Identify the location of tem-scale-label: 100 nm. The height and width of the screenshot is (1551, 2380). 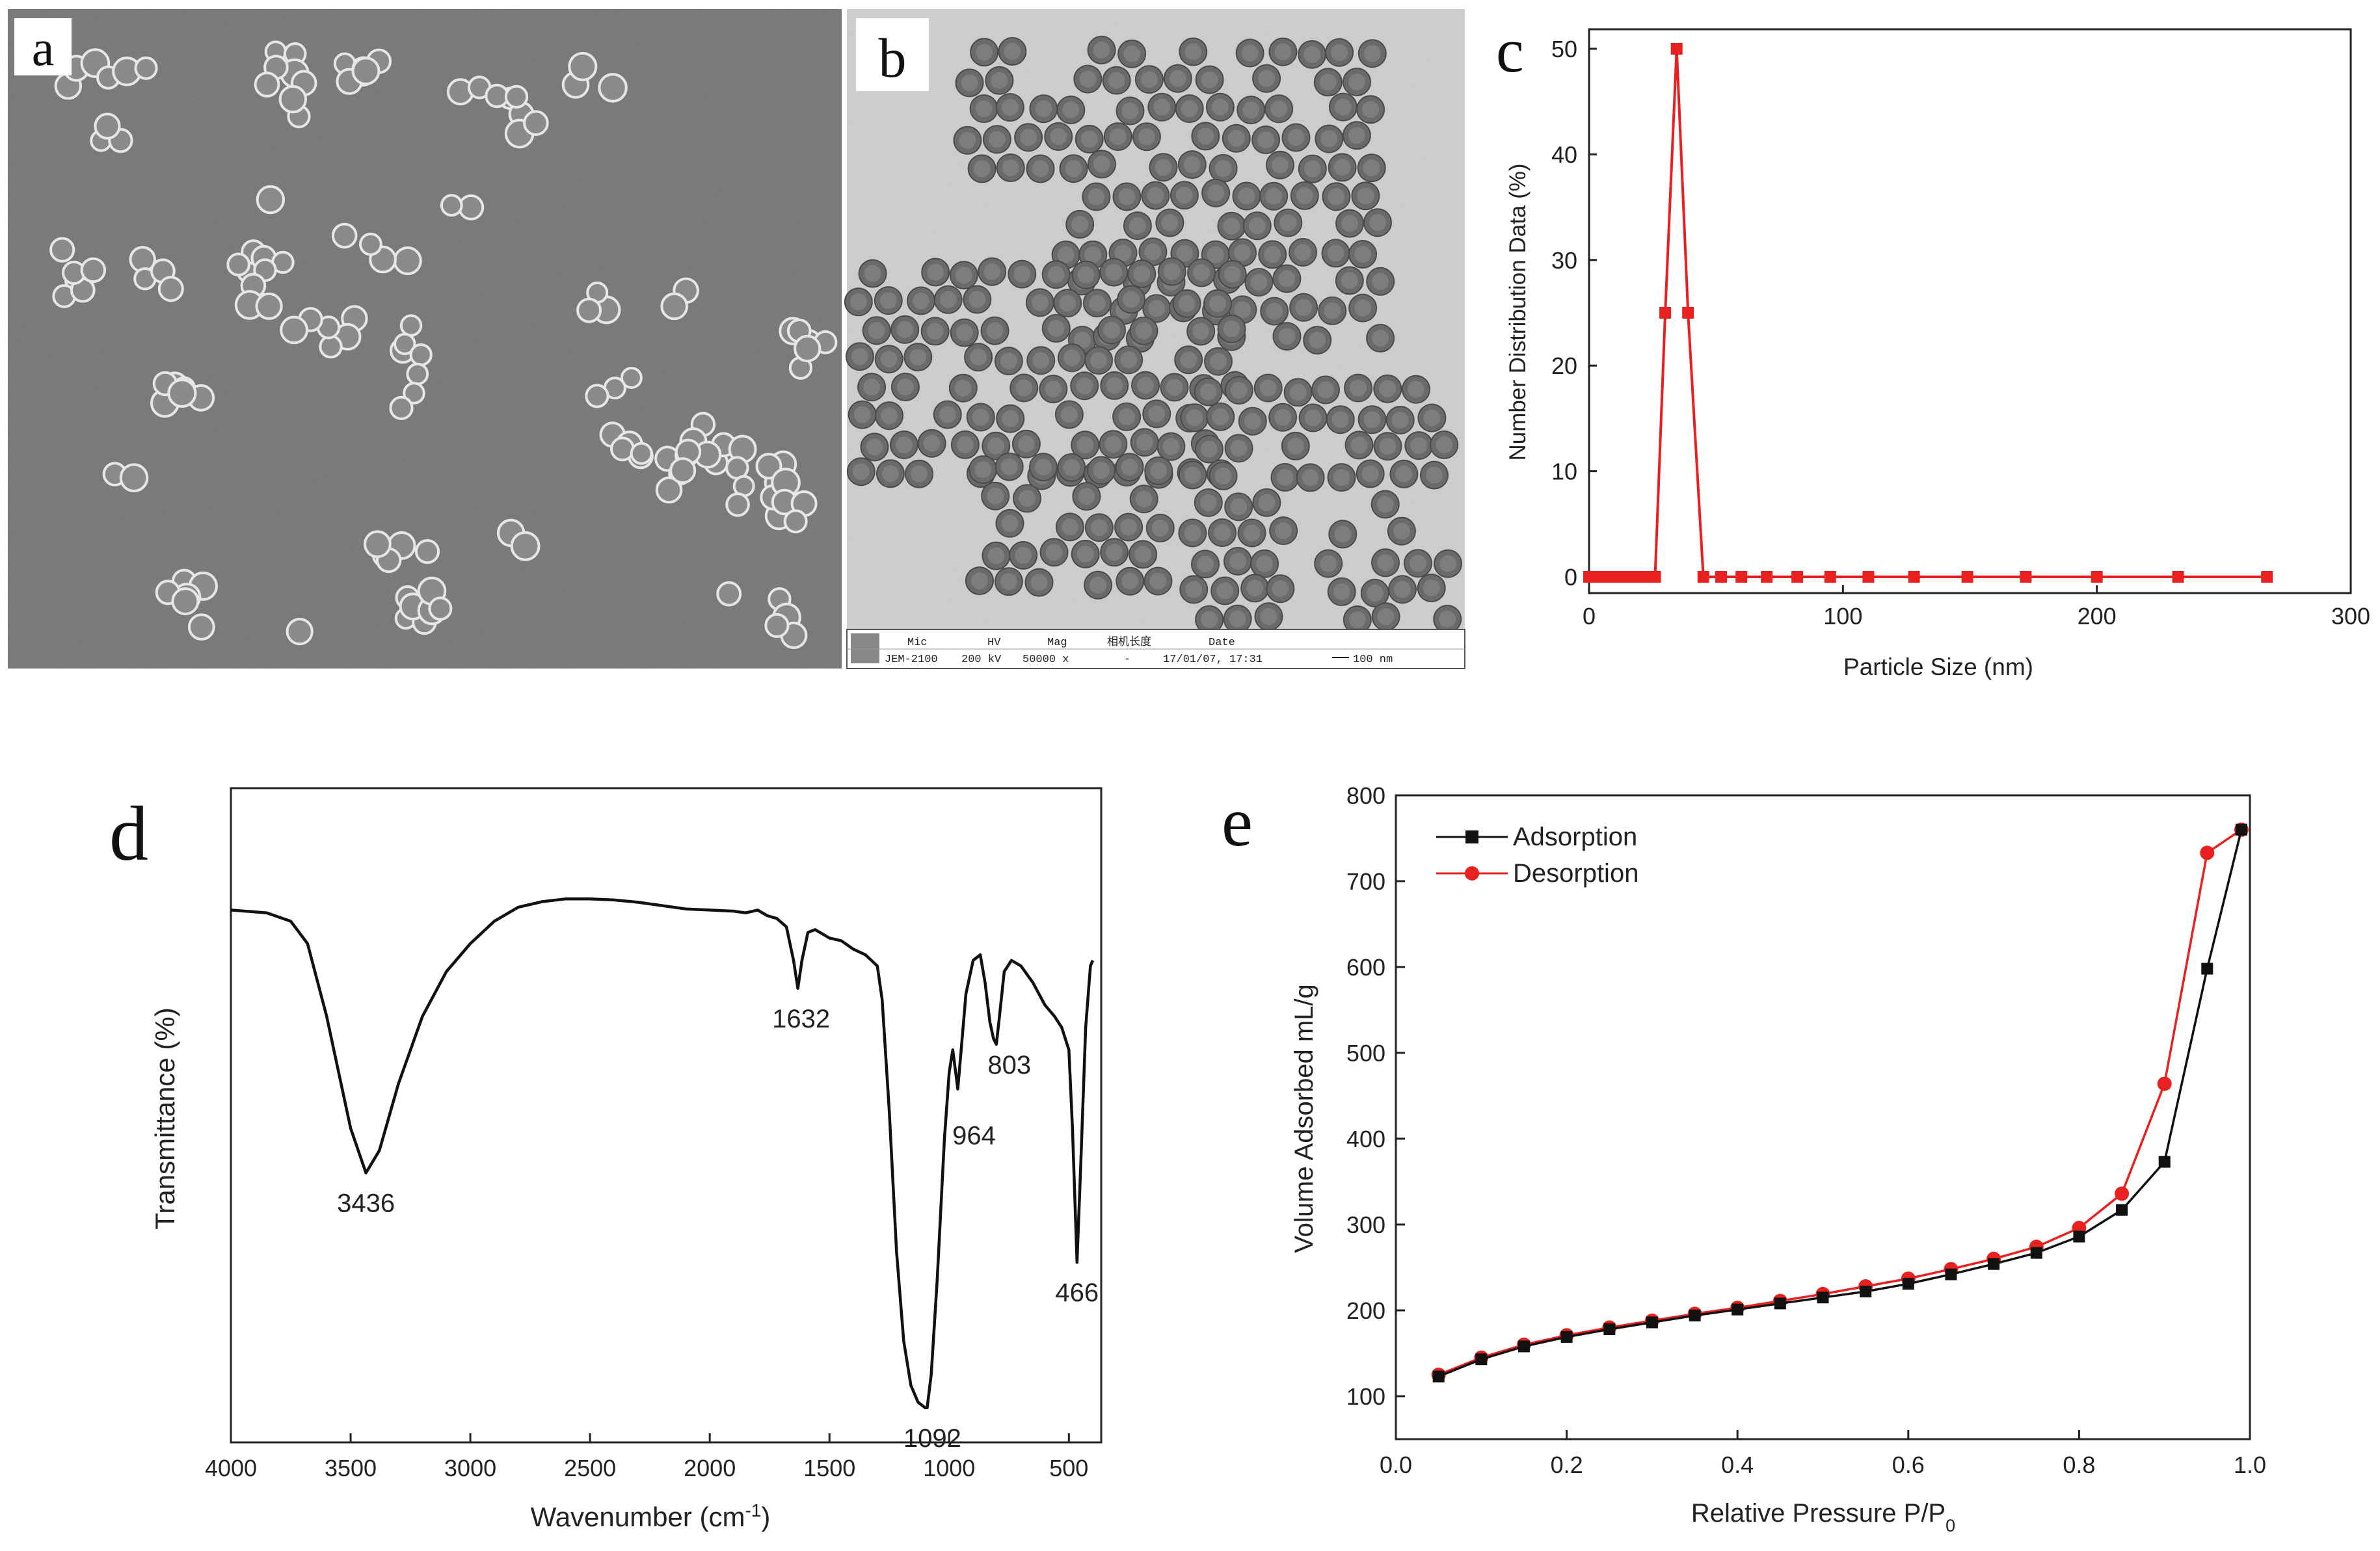
(1373, 660).